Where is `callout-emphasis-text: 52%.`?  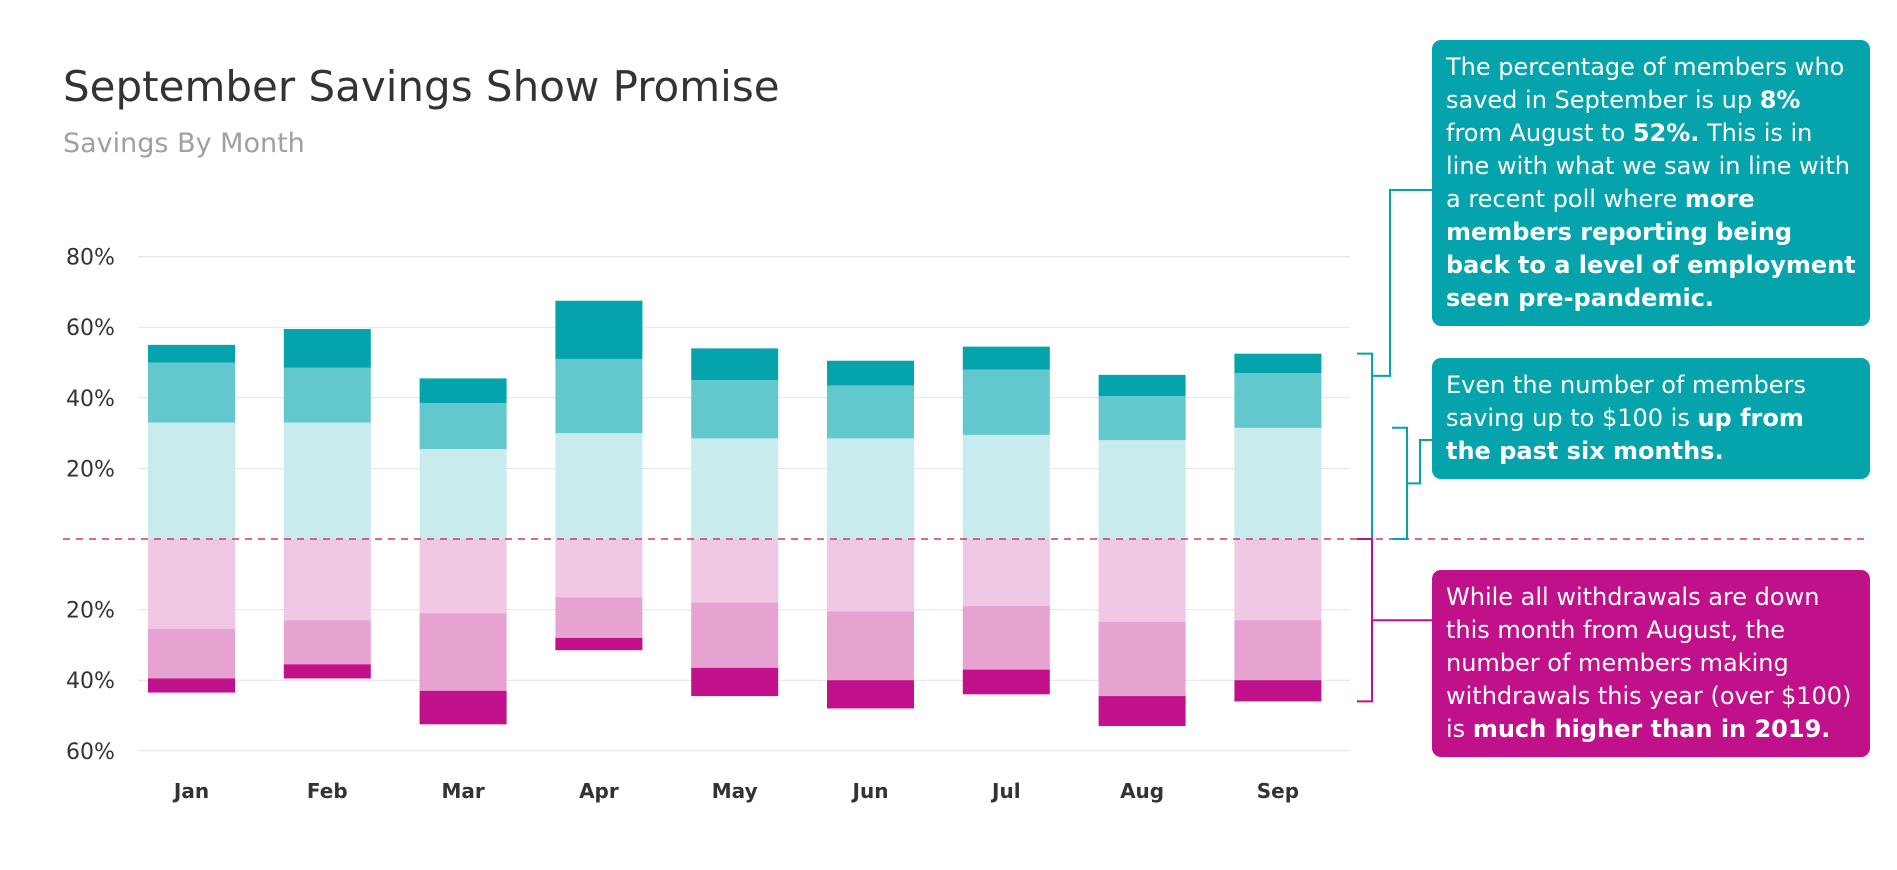 callout-emphasis-text: 52%. is located at coordinates (1666, 133).